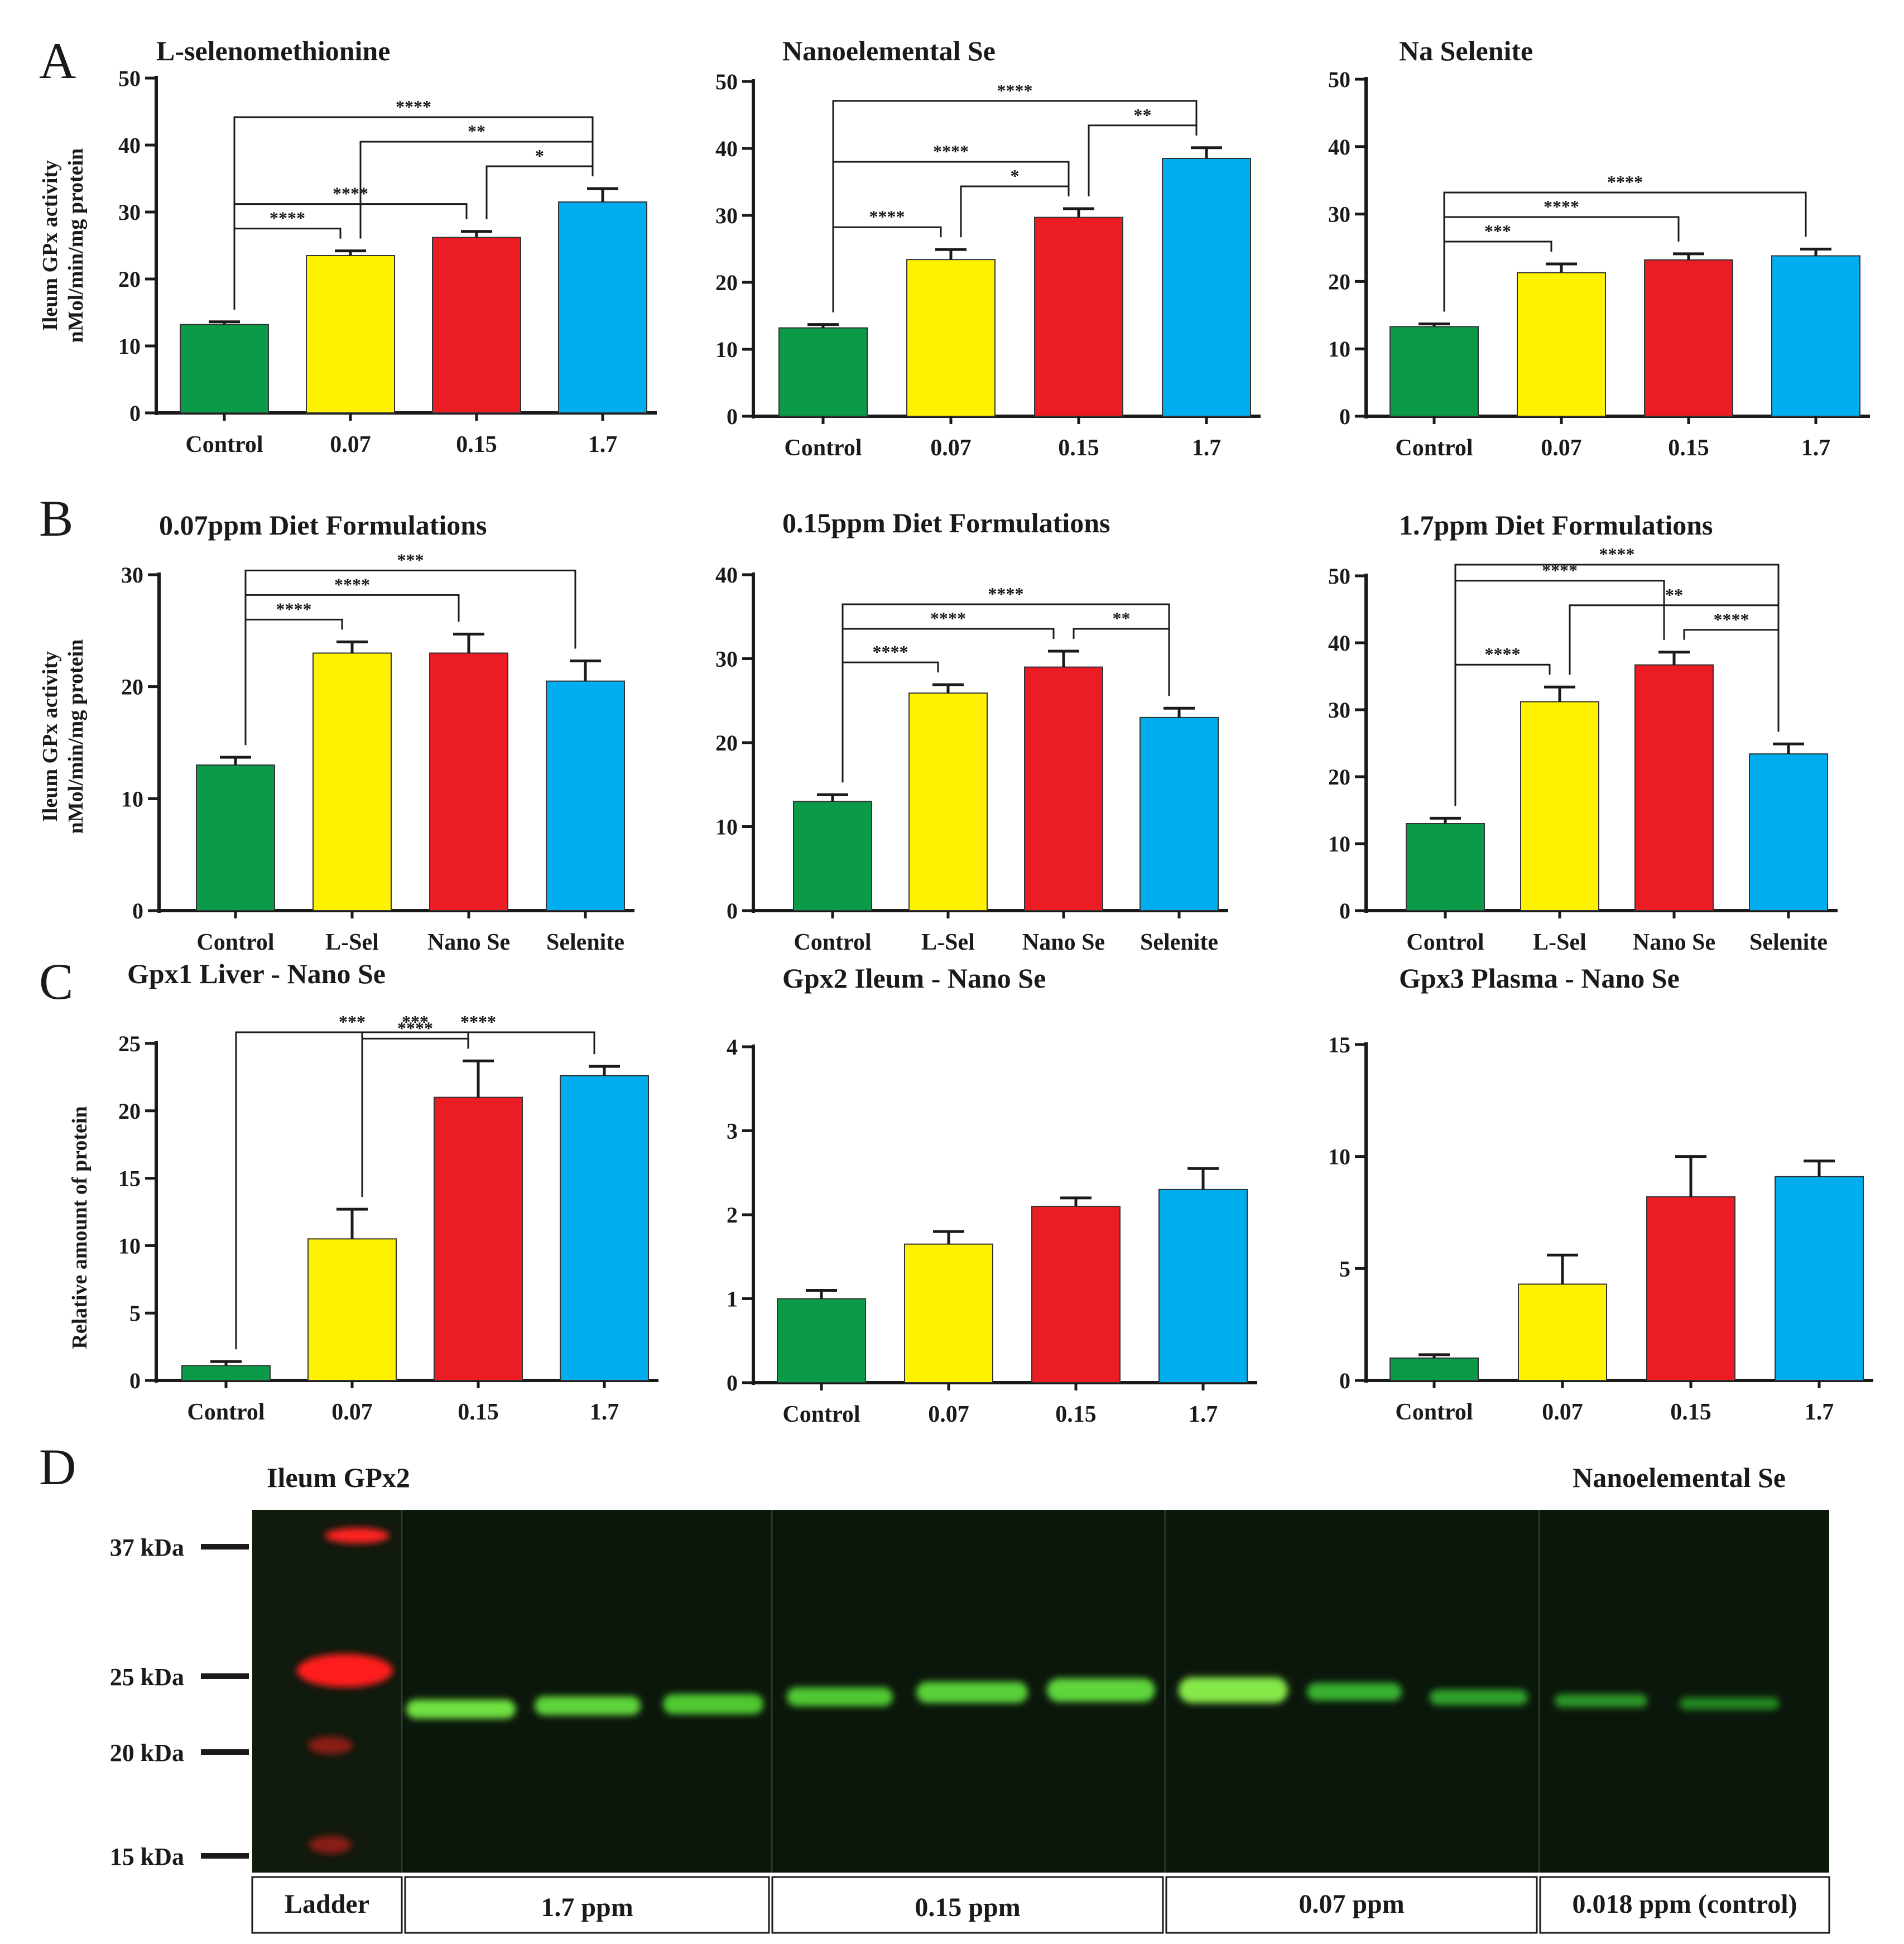 Image resolution: width=1904 pixels, height=1944 pixels. Describe the element at coordinates (50, 736) in the screenshot. I see `y-axis-title-b-line1: Ileum GPx activity` at that location.